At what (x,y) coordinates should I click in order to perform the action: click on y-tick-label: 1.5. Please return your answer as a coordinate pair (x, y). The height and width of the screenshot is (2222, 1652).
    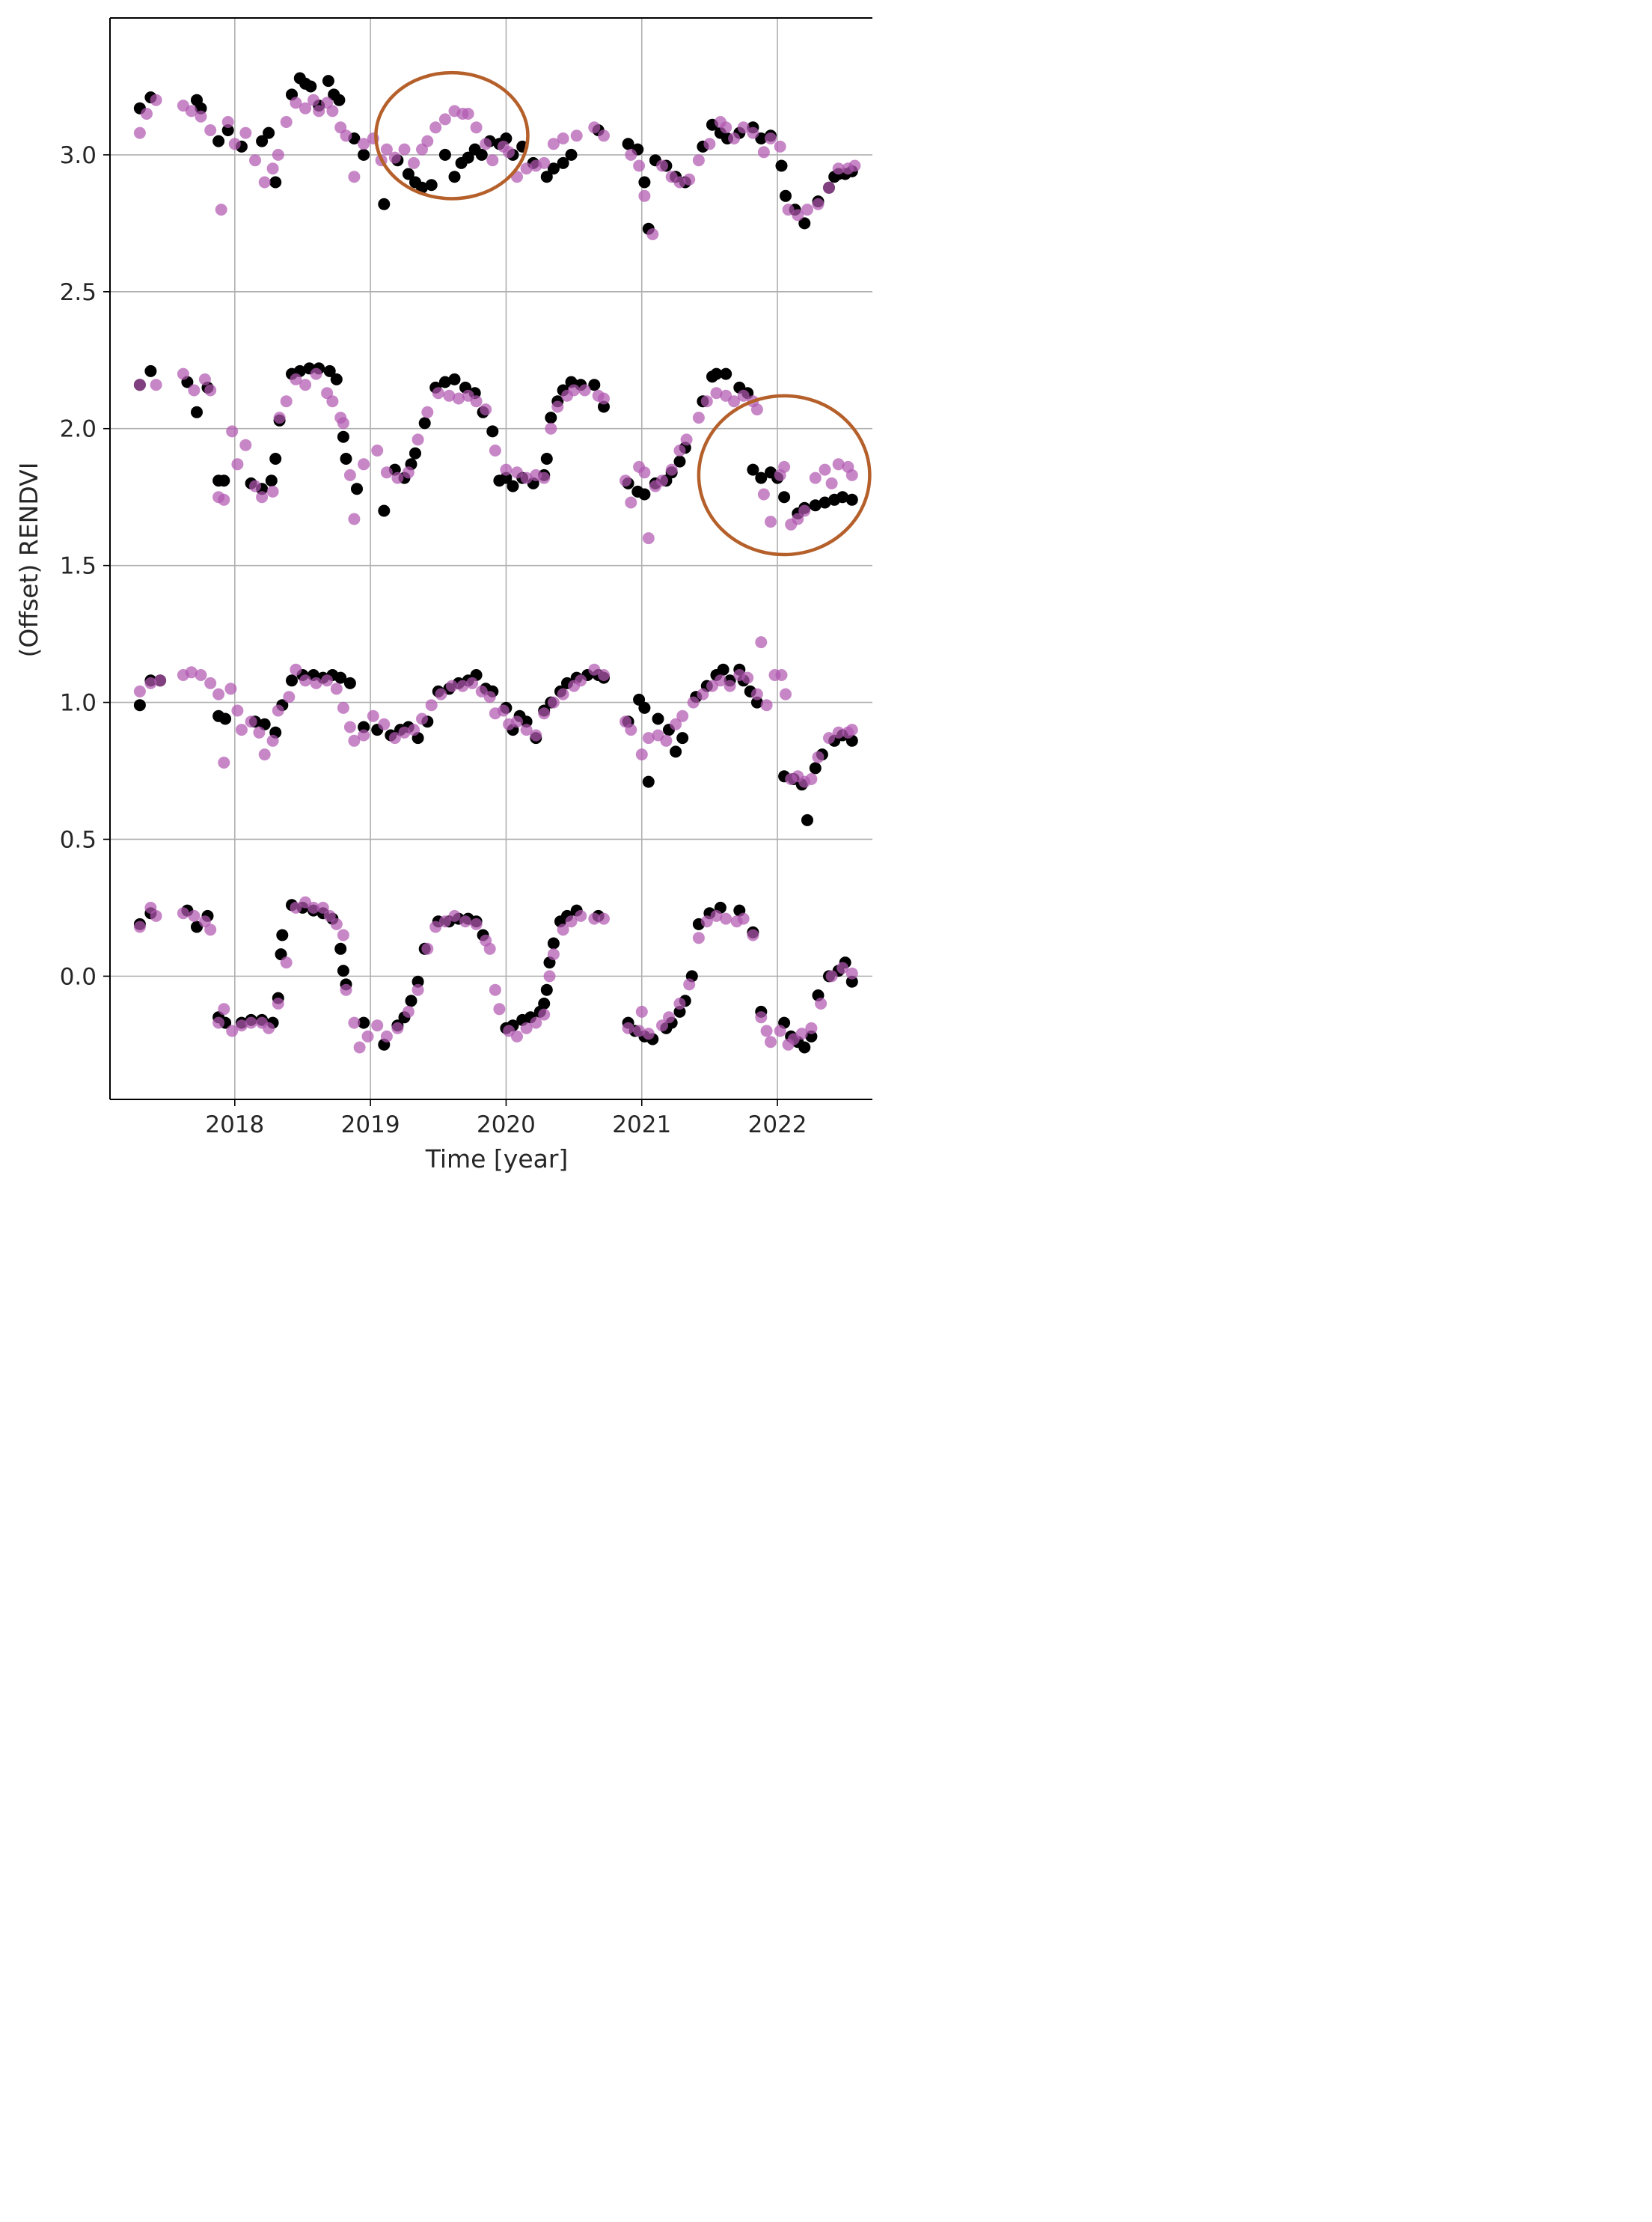
    Looking at the image, I should click on (78, 566).